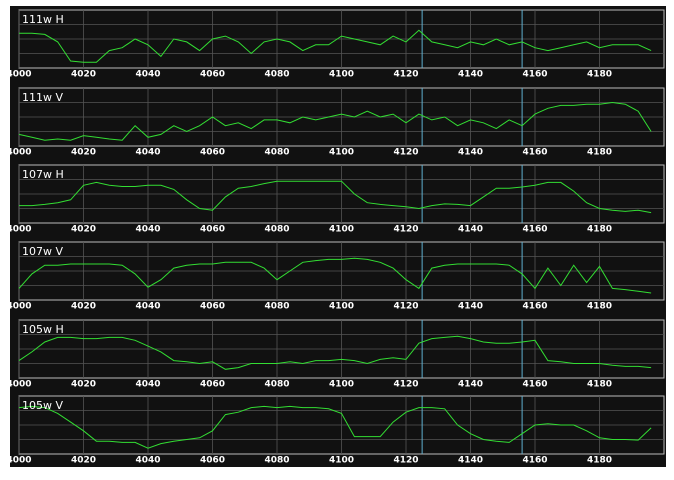  I want to click on panel-title: 107w H, so click(43, 174).